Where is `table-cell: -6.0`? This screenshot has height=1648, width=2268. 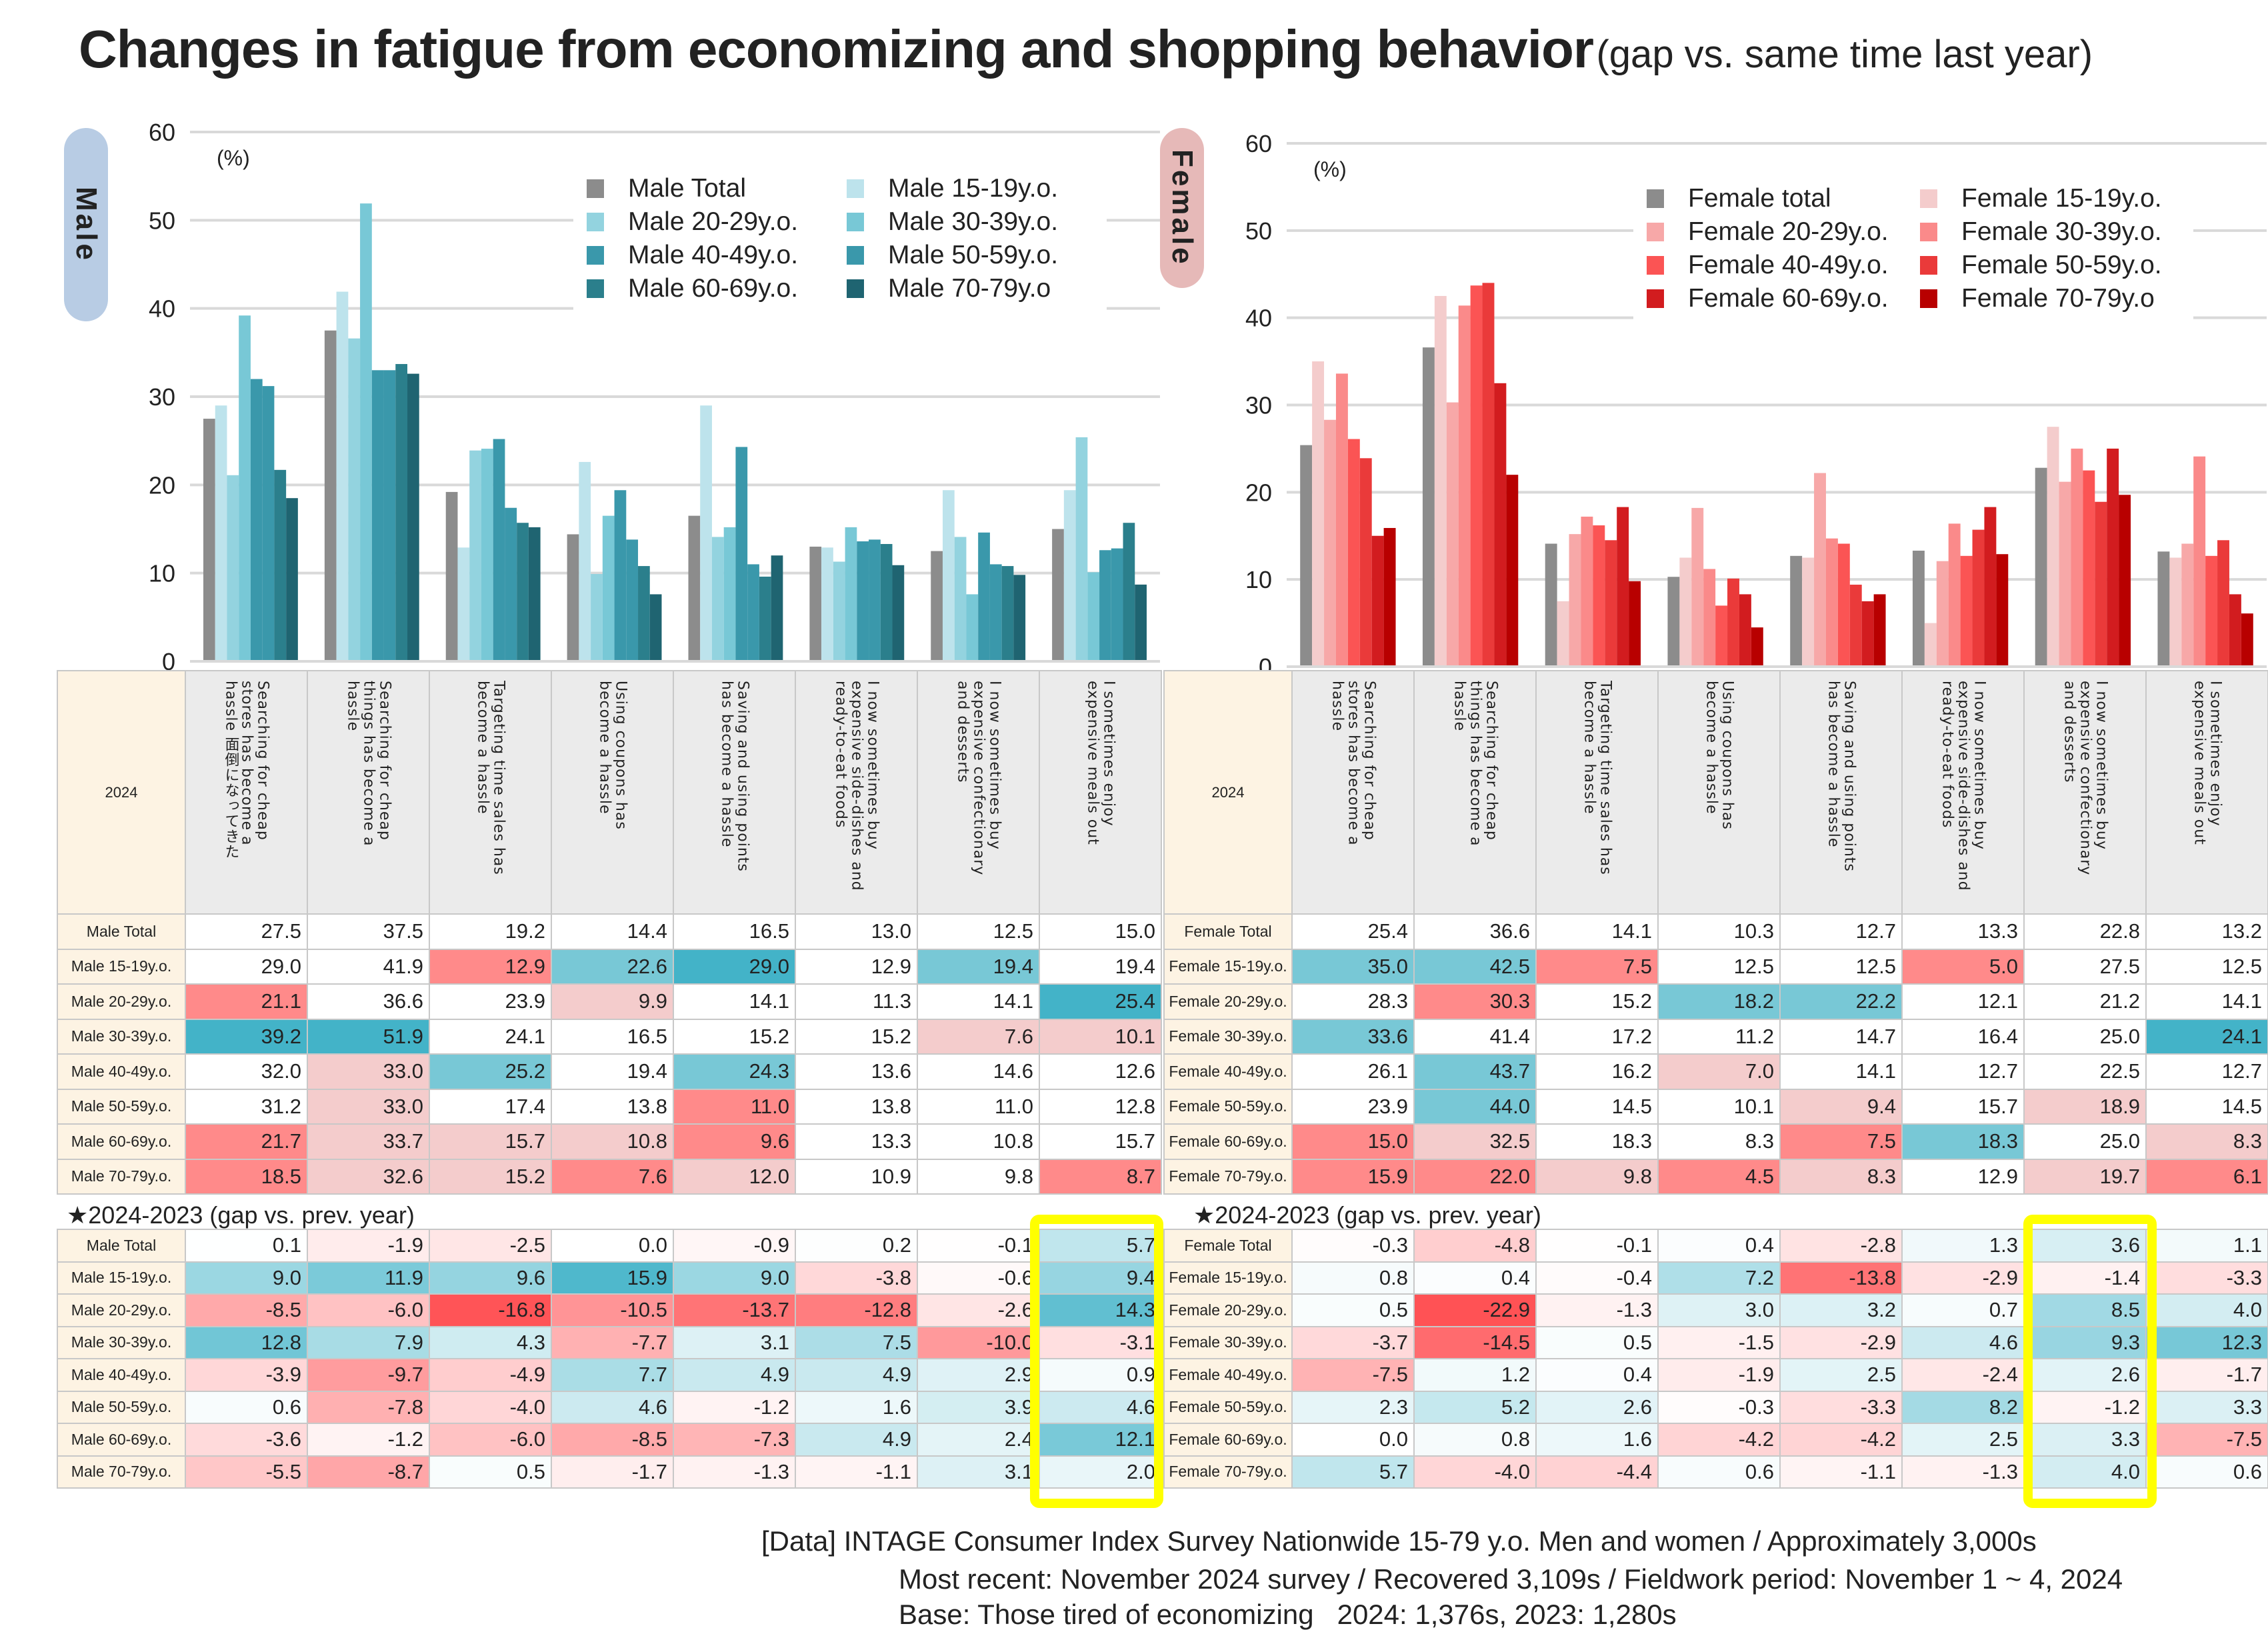 table-cell: -6.0 is located at coordinates (490, 1440).